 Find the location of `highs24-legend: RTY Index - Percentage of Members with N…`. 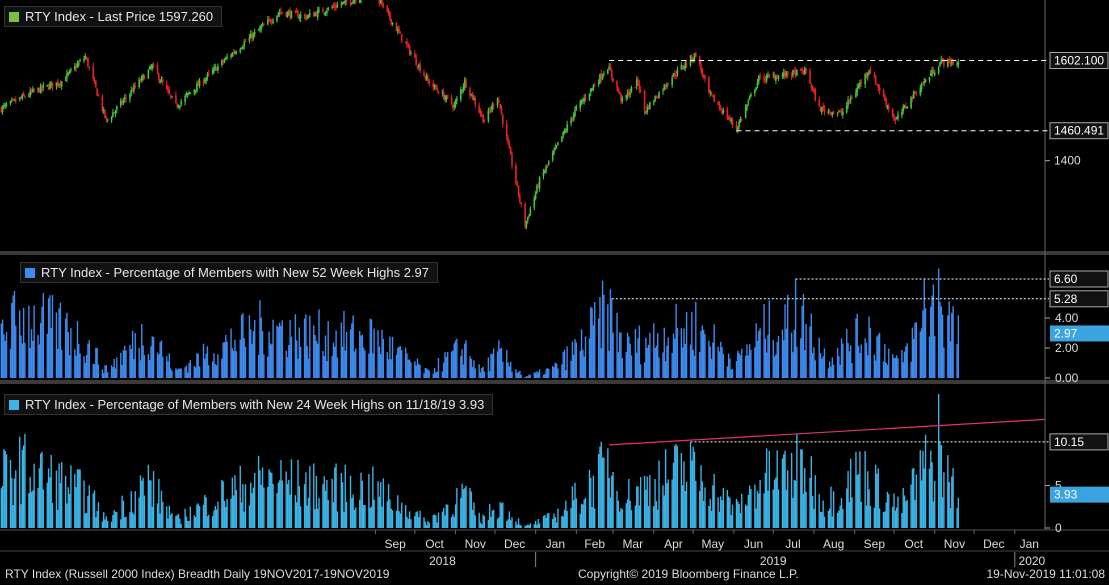

highs24-legend: RTY Index - Percentage of Members with N… is located at coordinates (249, 404).